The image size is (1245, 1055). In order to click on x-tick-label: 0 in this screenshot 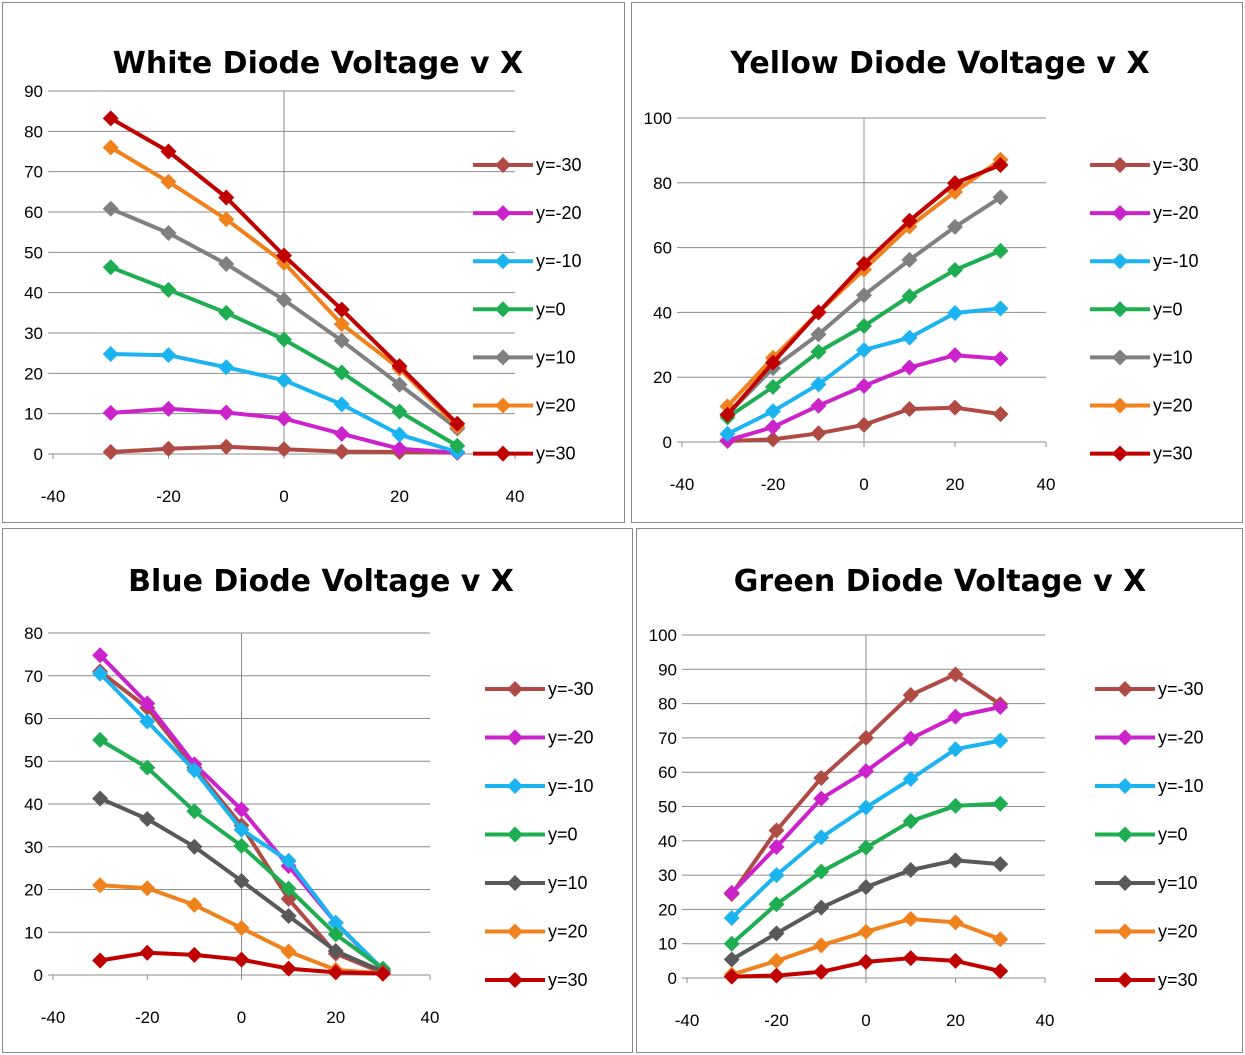, I will do `click(863, 484)`.